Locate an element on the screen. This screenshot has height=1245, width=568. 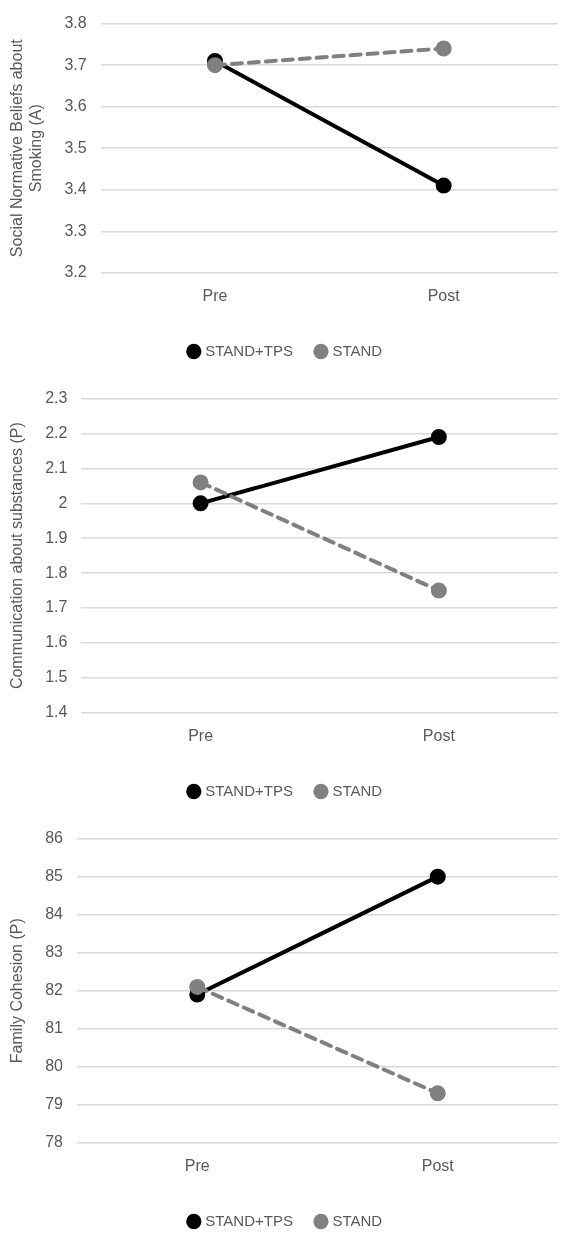
y-tick-label: 1.5 is located at coordinates (56, 677).